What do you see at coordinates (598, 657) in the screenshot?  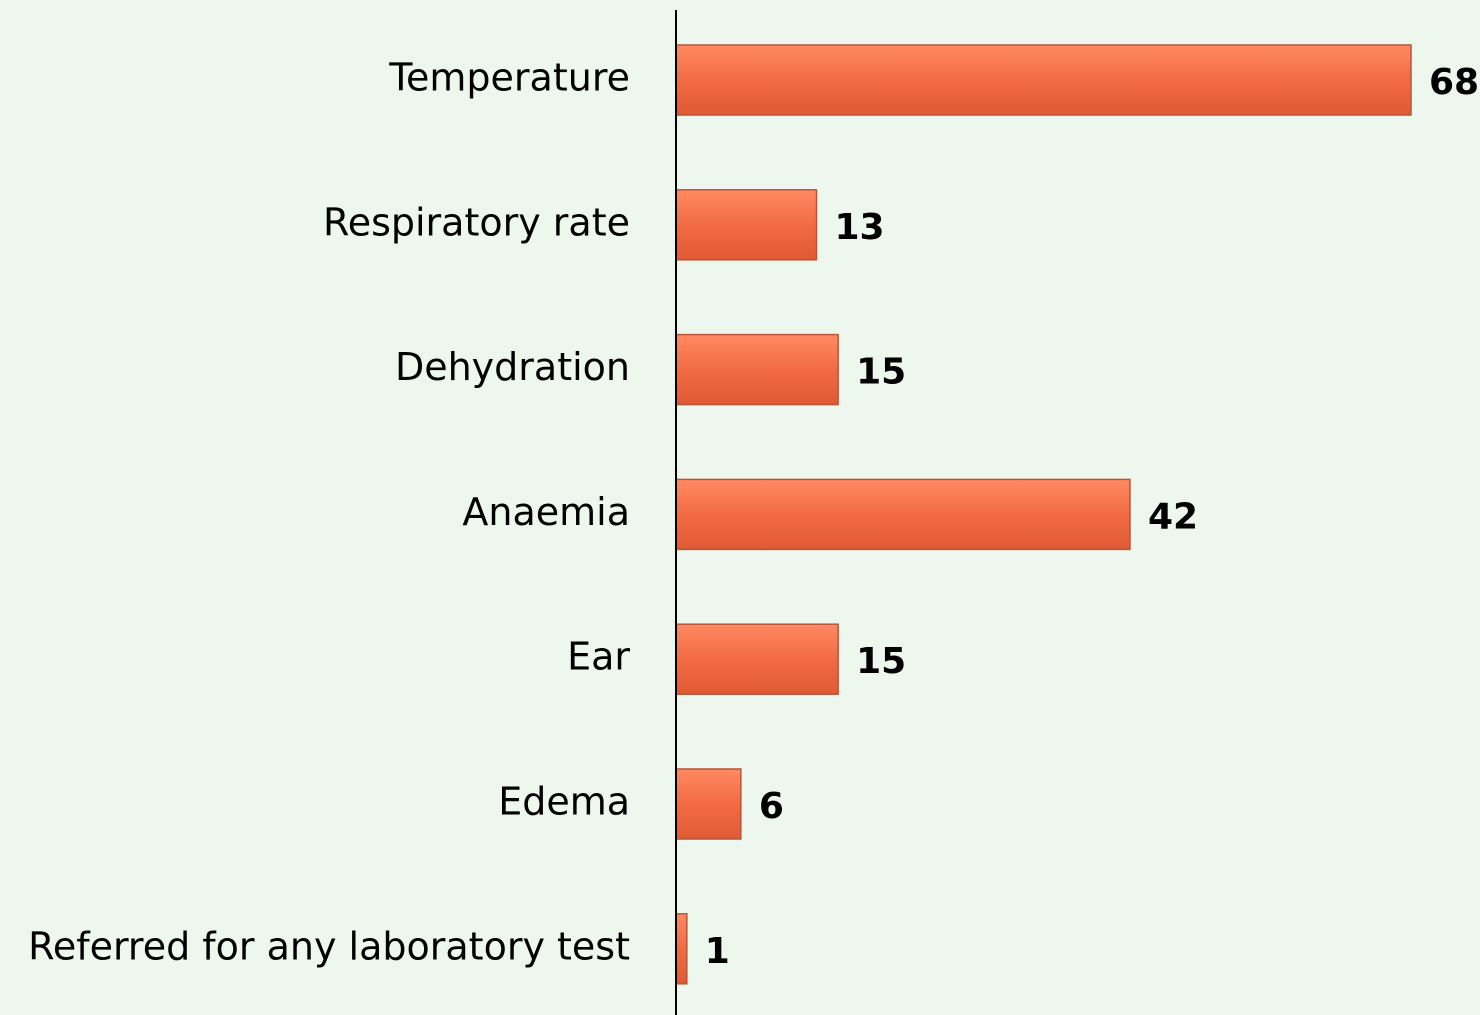 I see `category-label: Ear` at bounding box center [598, 657].